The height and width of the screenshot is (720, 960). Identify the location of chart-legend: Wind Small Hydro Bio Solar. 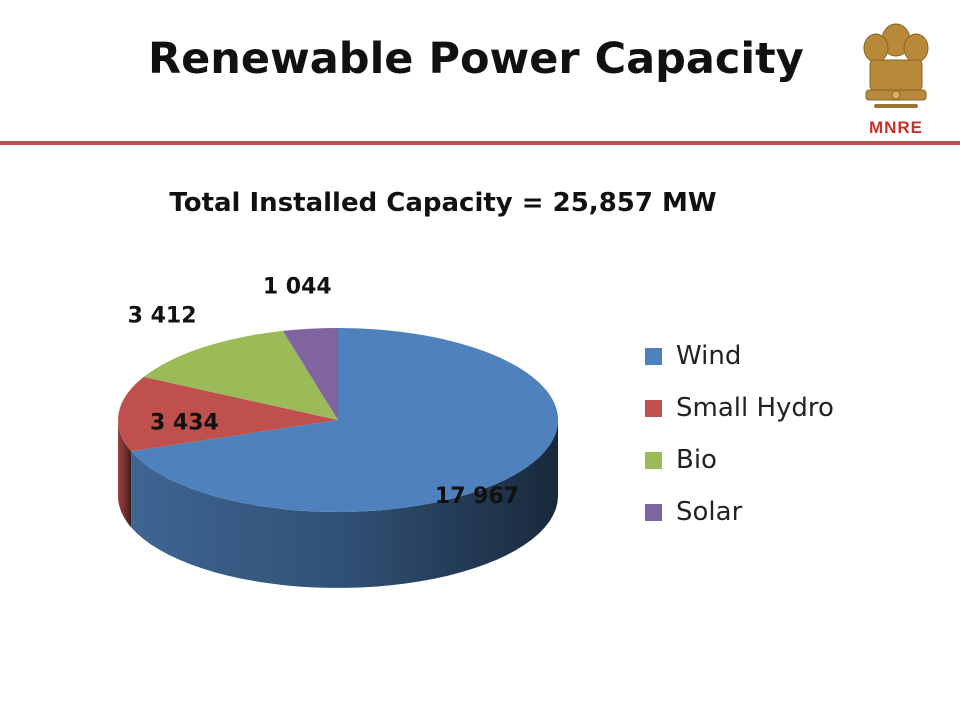
(739, 434).